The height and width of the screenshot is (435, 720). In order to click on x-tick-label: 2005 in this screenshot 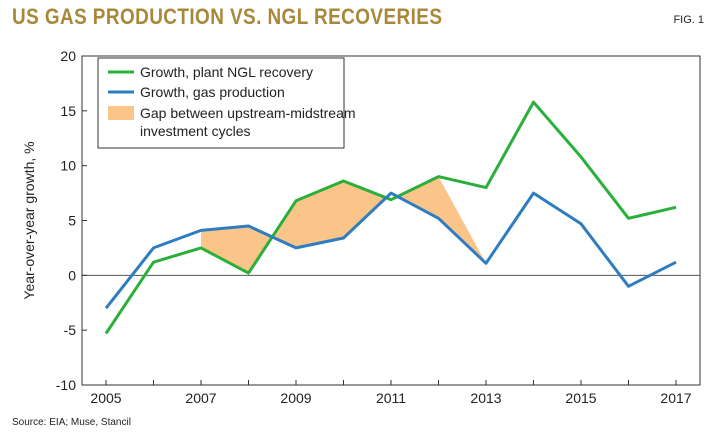, I will do `click(105, 398)`.